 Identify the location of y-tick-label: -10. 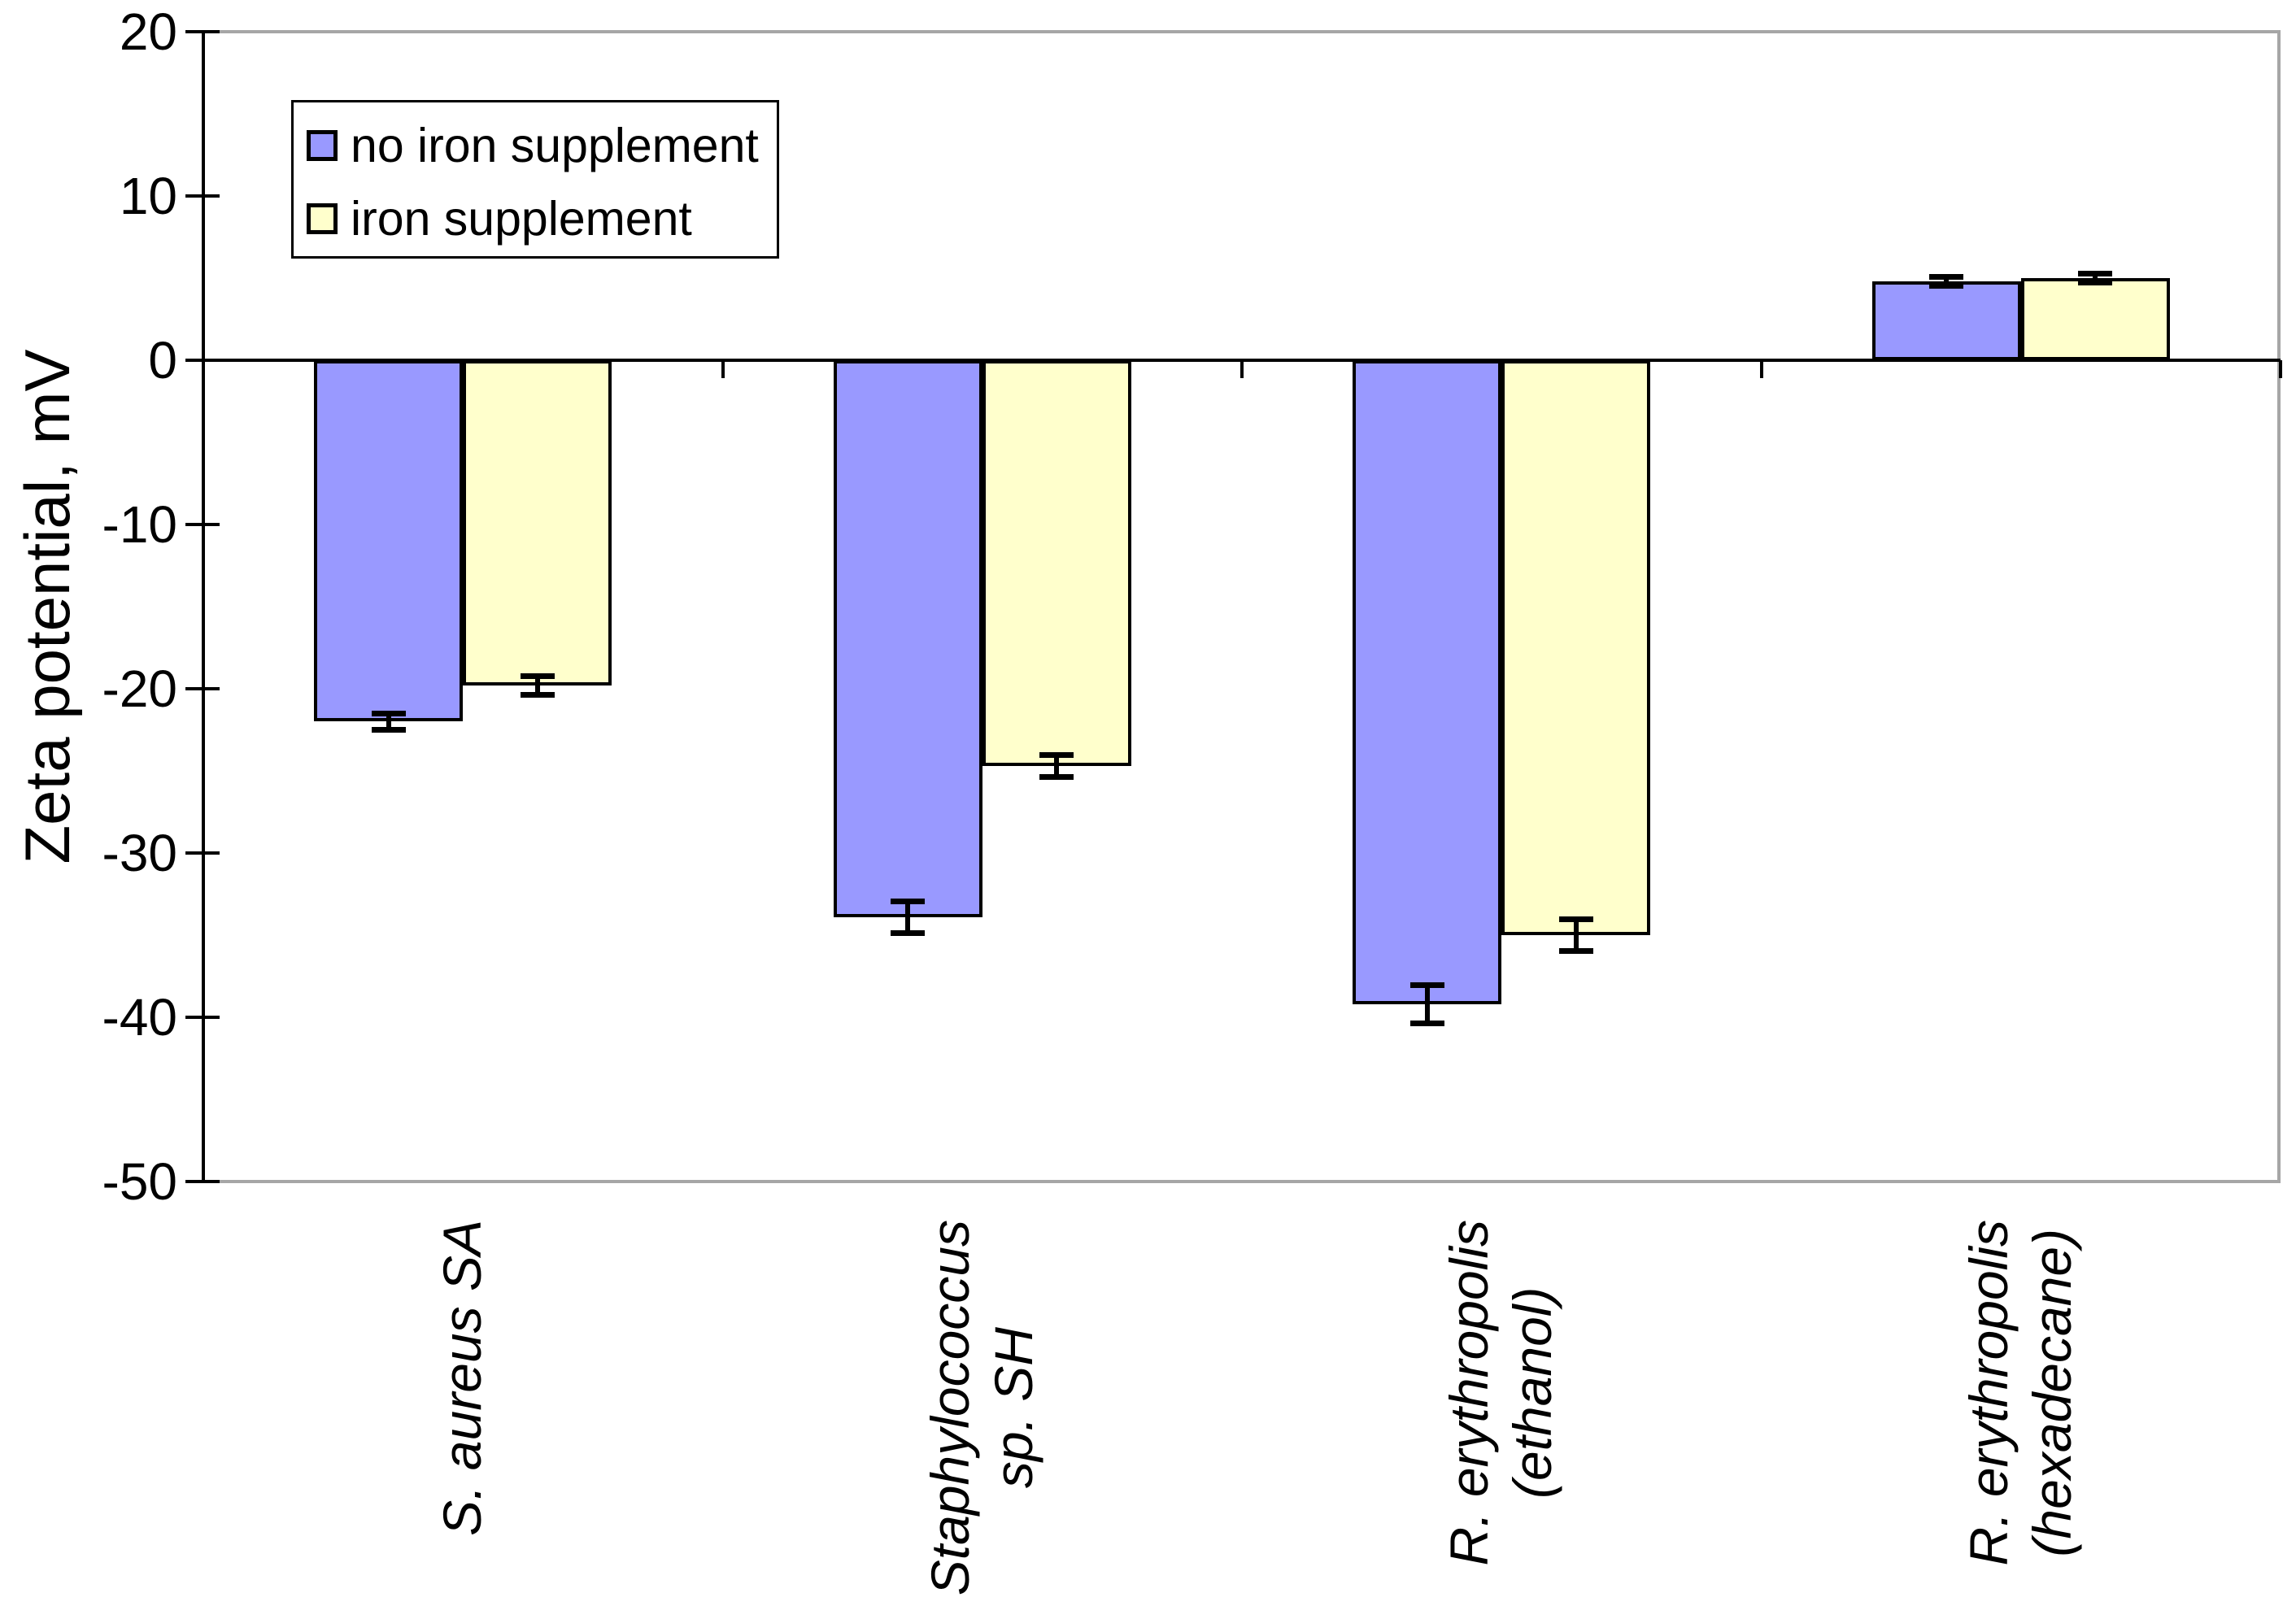
(140, 524).